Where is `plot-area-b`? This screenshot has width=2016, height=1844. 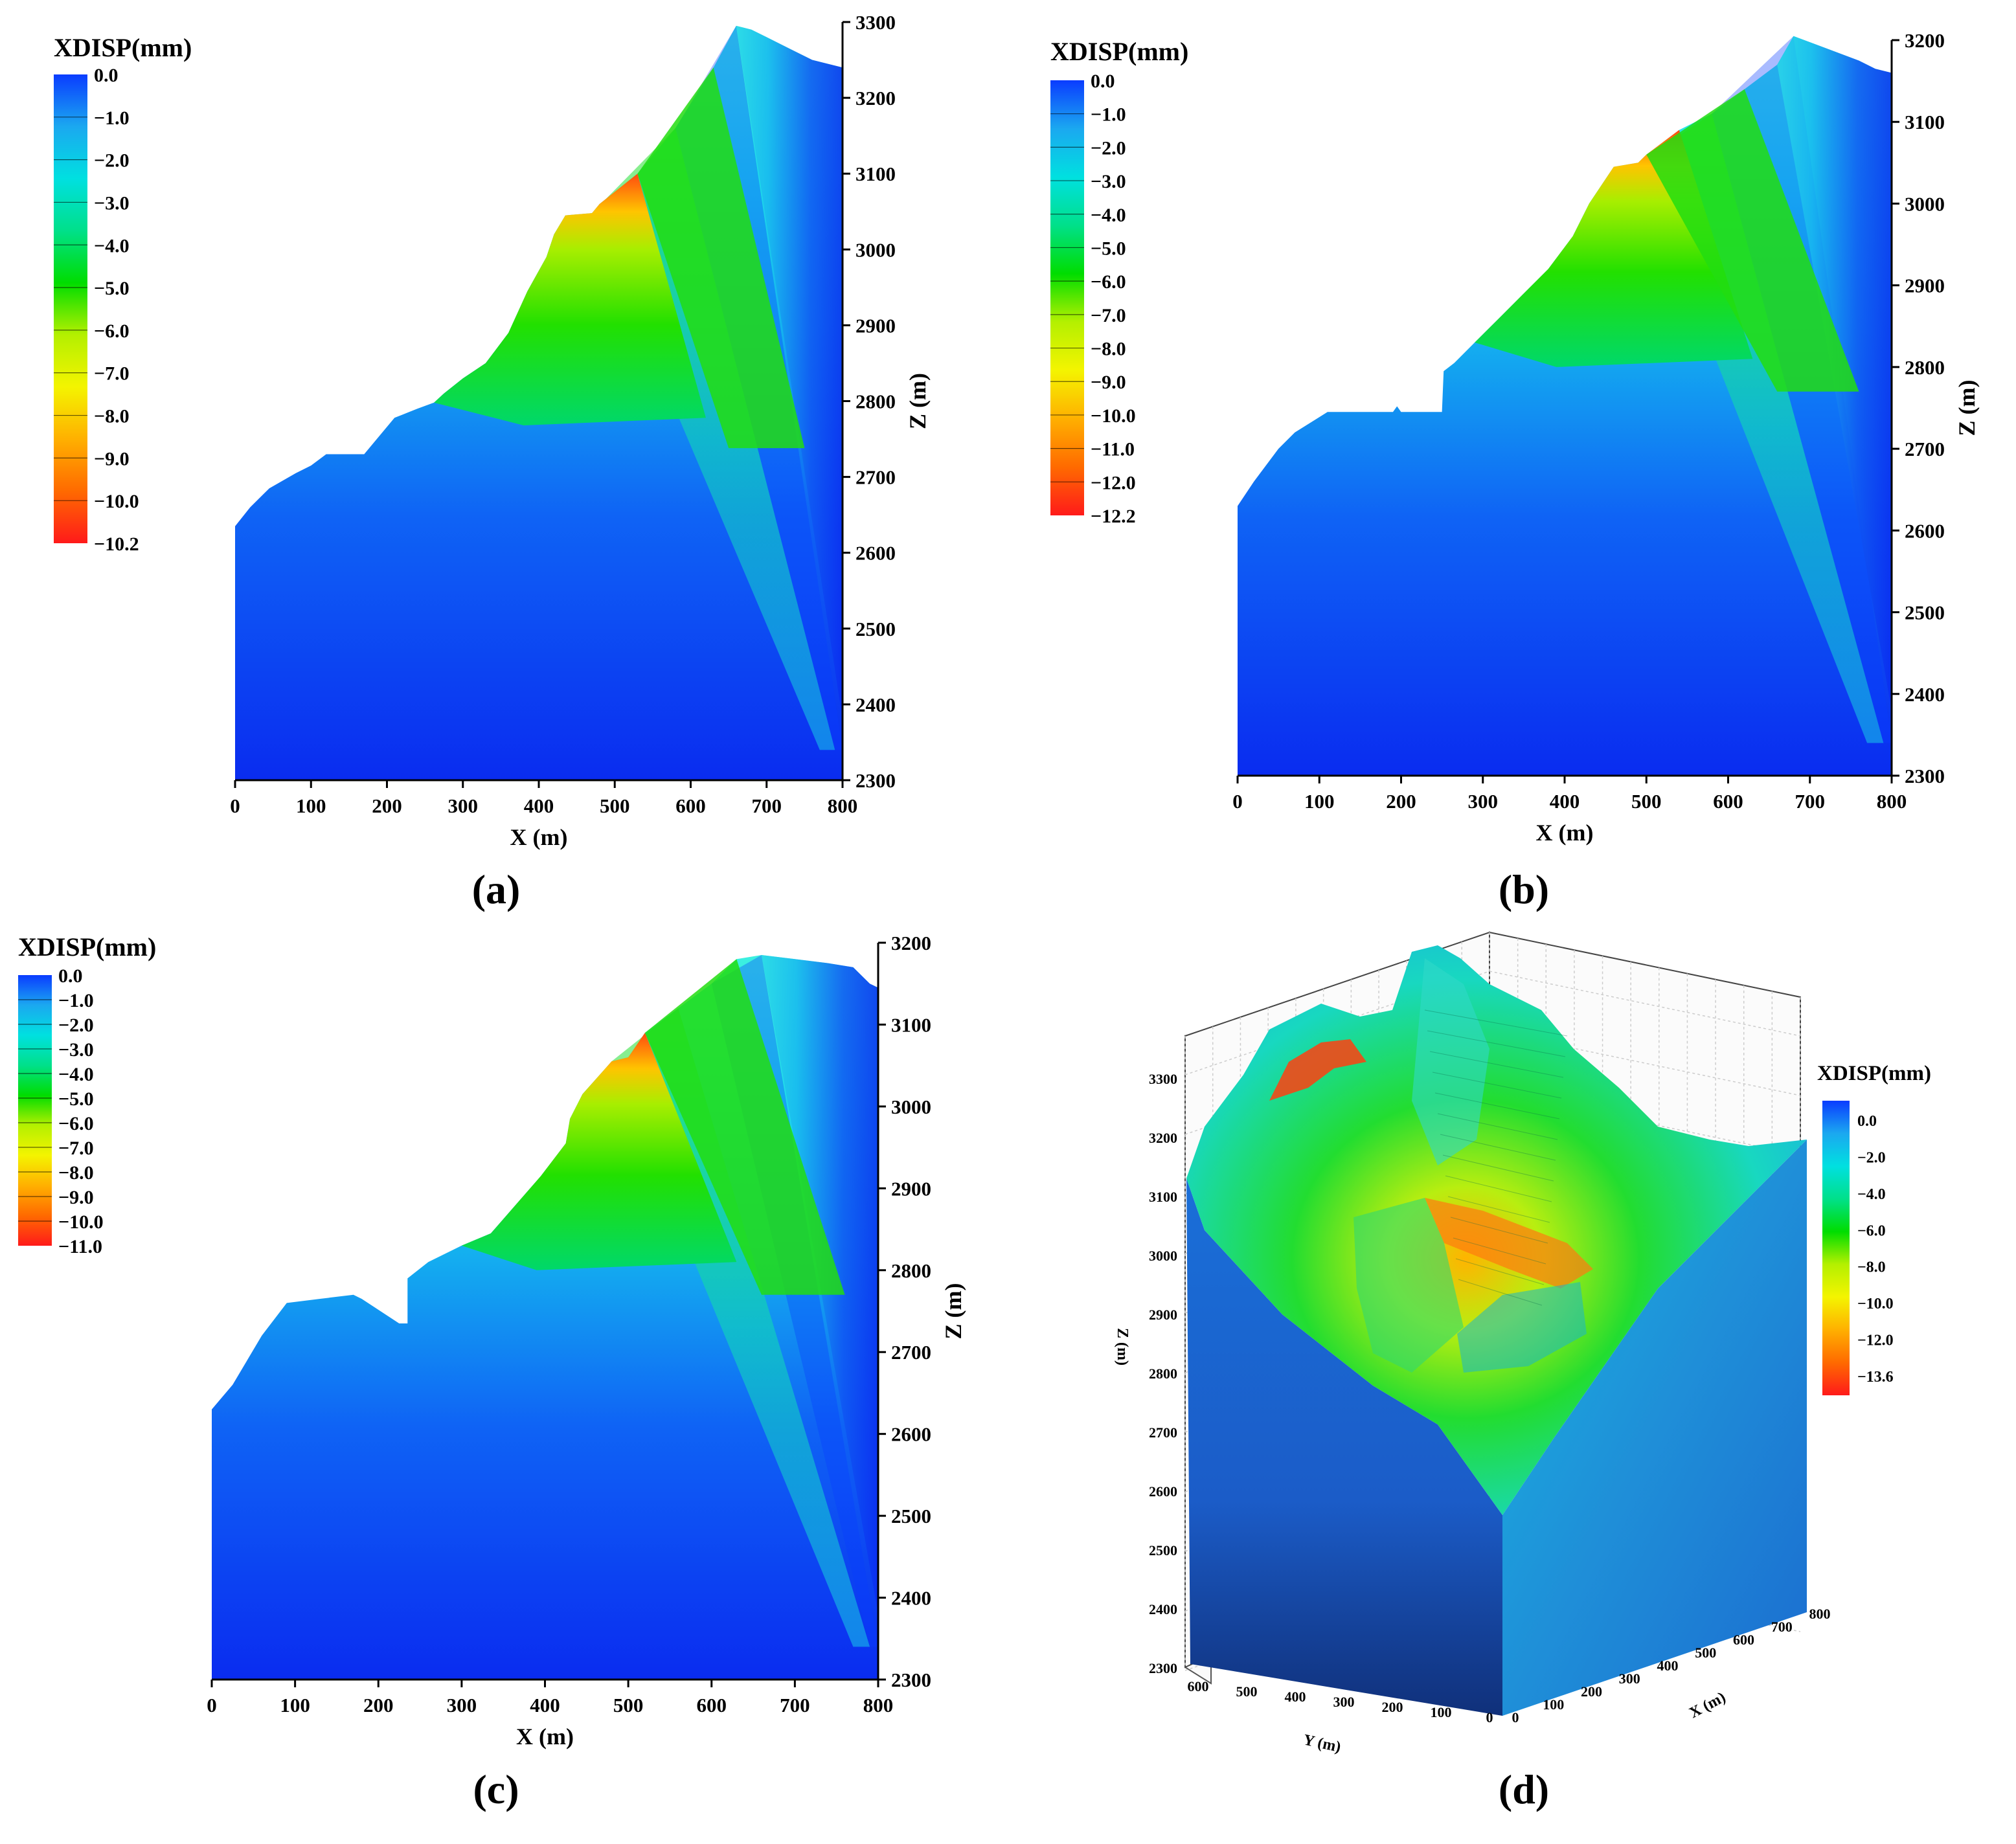 plot-area-b is located at coordinates (1565, 406).